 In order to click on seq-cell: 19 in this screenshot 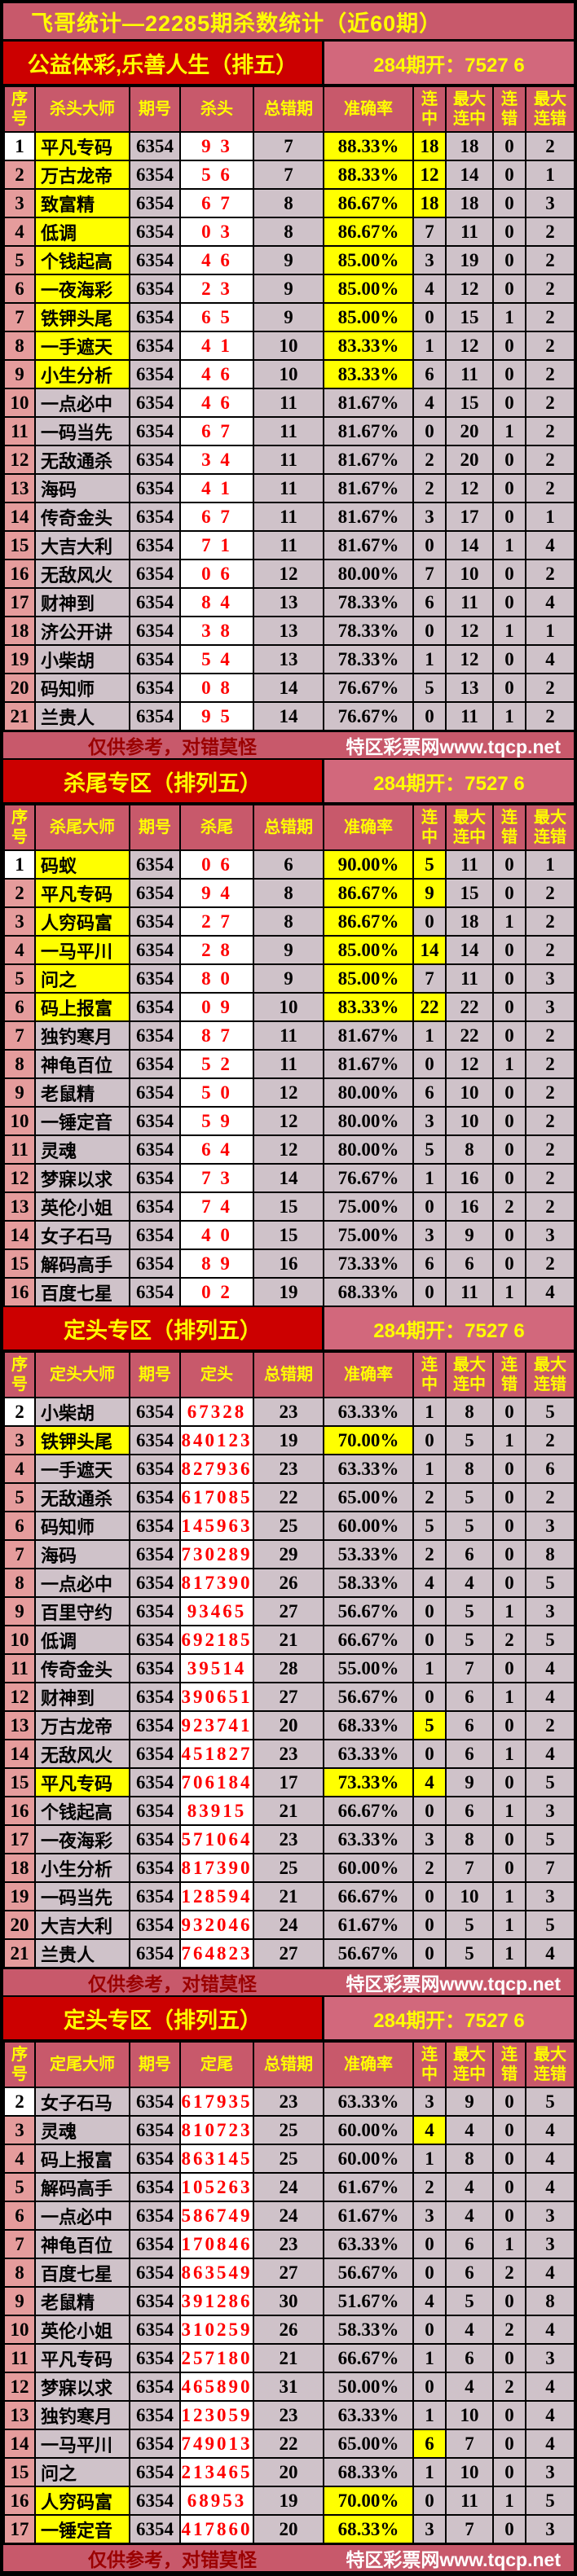, I will do `click(19, 659)`.